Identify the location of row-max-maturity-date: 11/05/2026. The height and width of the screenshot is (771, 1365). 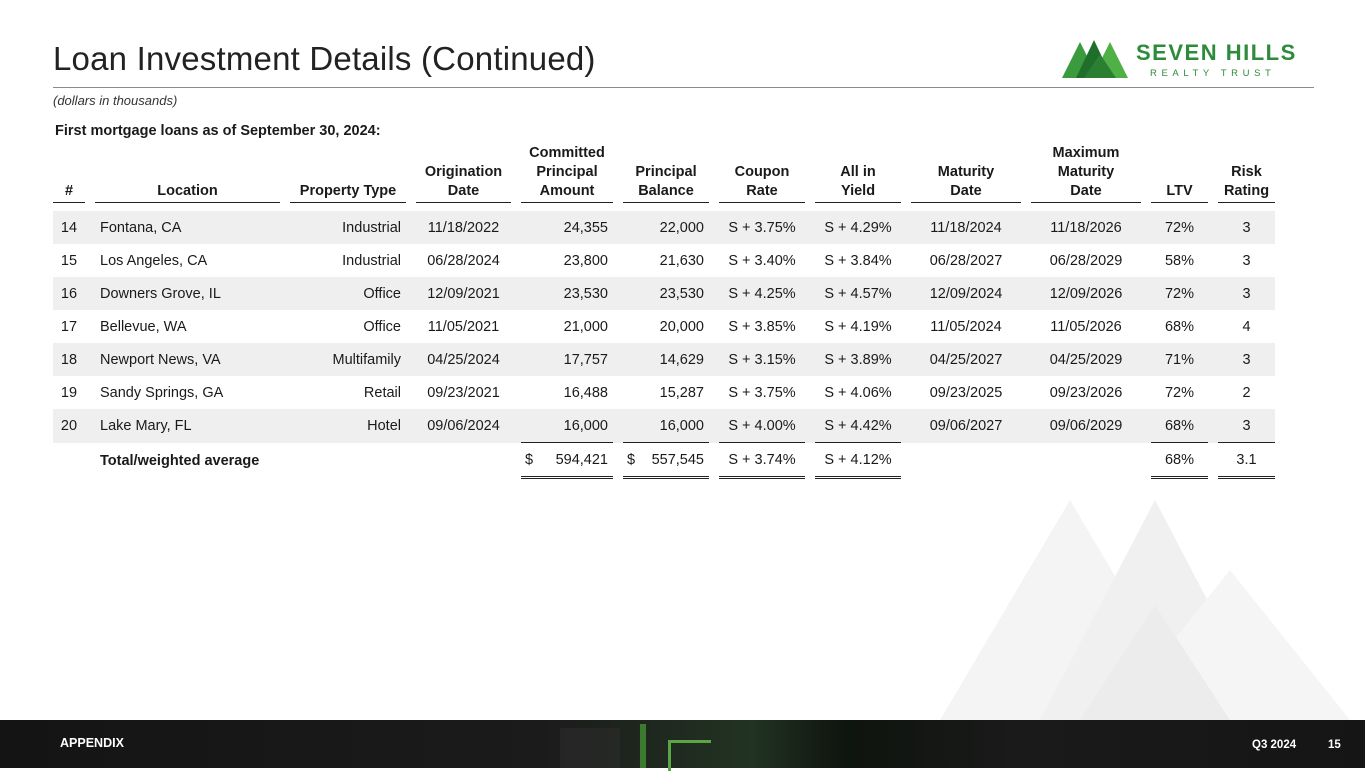
(1086, 326).